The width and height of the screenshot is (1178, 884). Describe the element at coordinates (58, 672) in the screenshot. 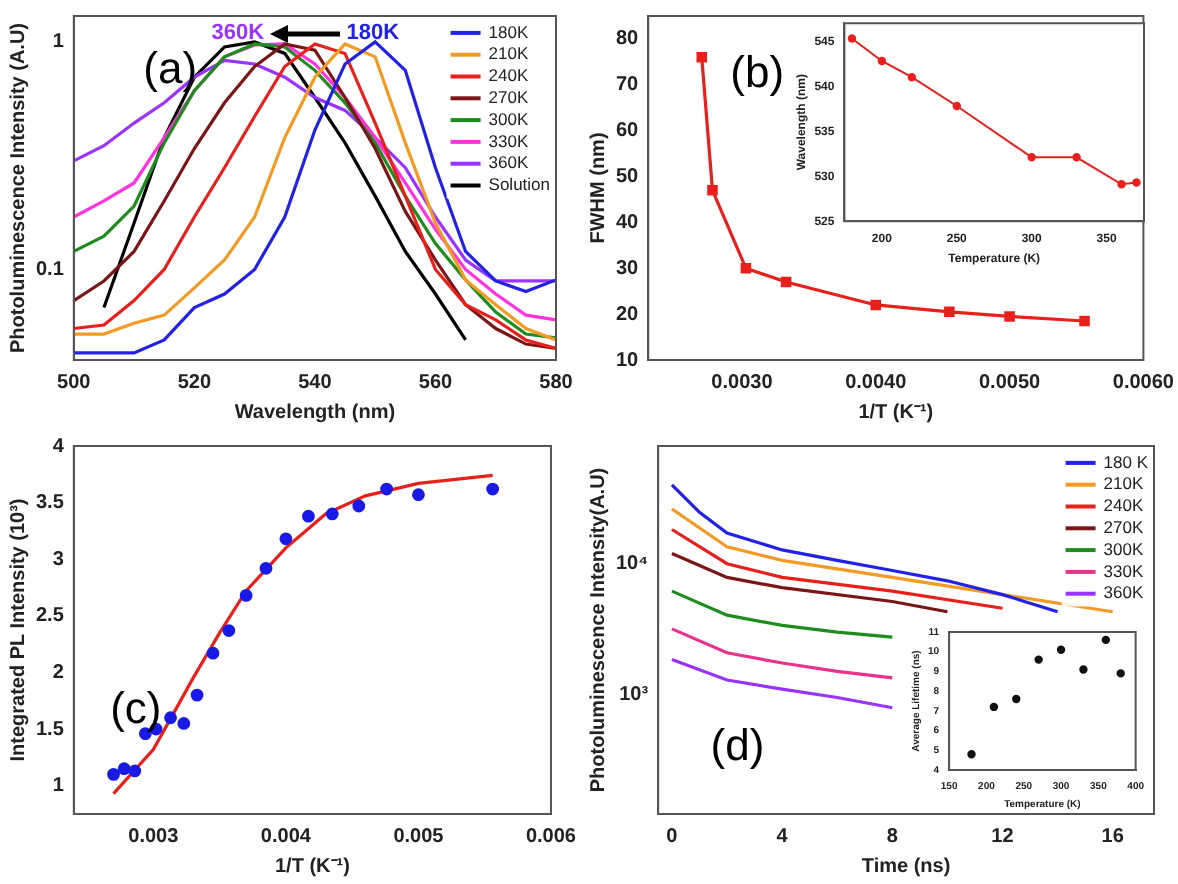

I see `y-tick-label: 2` at that location.